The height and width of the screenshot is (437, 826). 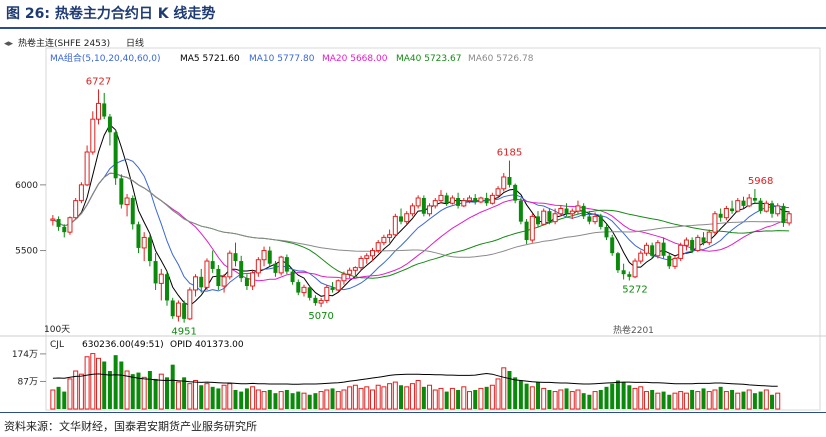 What do you see at coordinates (509, 153) in the screenshot?
I see `price-annotation: 6185` at bounding box center [509, 153].